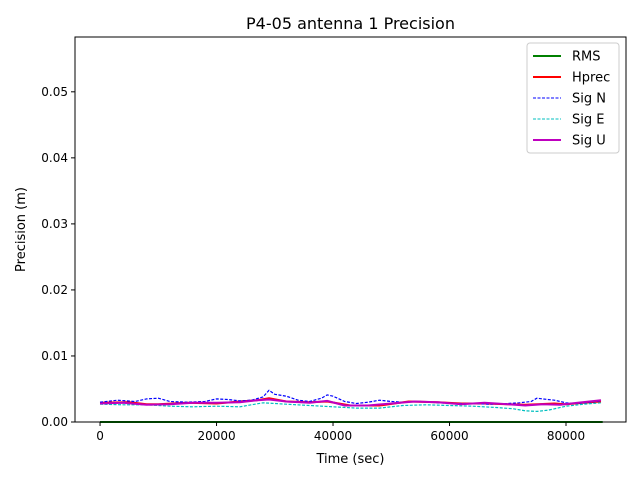 The height and width of the screenshot is (480, 640). I want to click on legend-label: RMS, so click(586, 57).